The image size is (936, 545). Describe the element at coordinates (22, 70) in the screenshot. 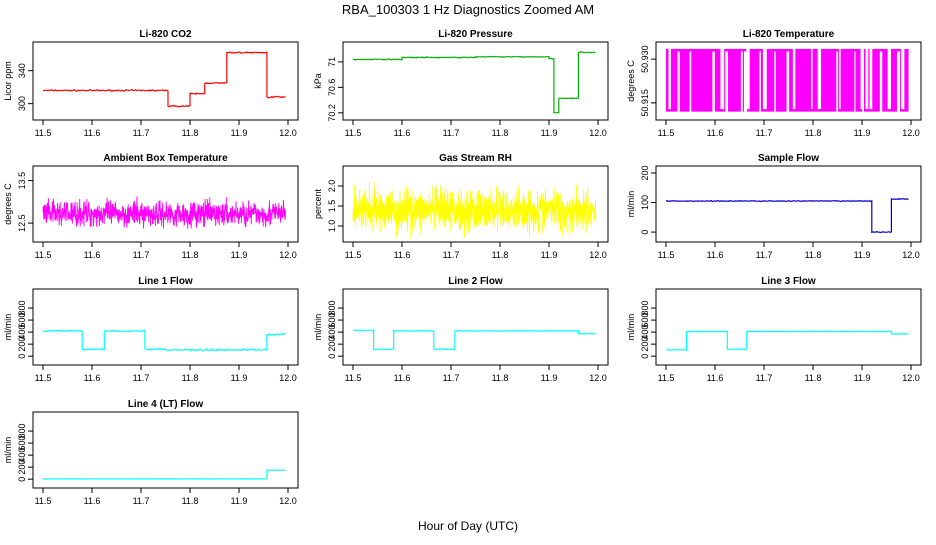

I see `y-tick-label: 340` at that location.